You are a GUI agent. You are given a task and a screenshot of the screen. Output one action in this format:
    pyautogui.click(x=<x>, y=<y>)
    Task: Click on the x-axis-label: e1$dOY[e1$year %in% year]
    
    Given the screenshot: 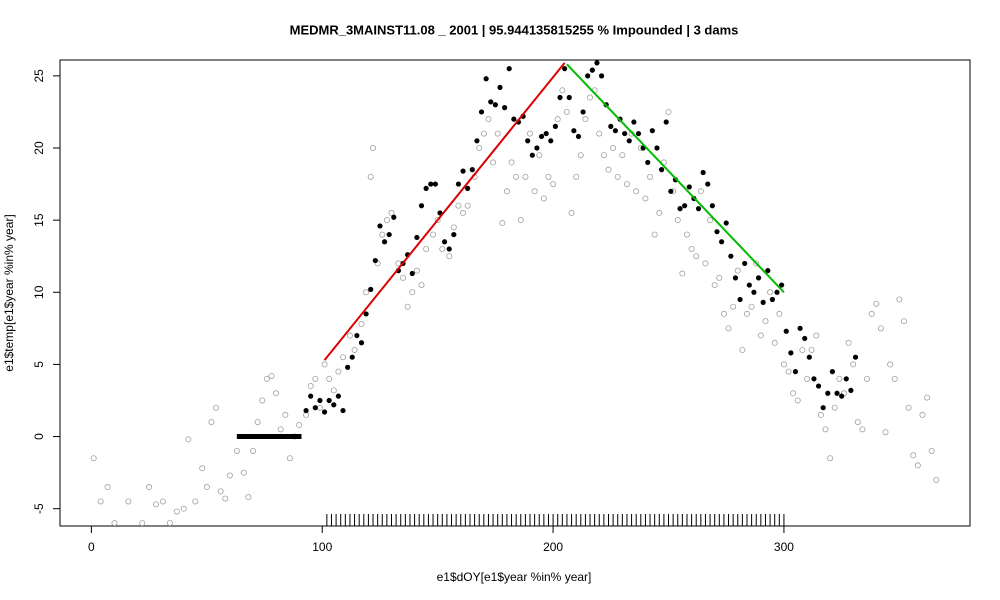 What is the action you would take?
    pyautogui.click(x=514, y=577)
    